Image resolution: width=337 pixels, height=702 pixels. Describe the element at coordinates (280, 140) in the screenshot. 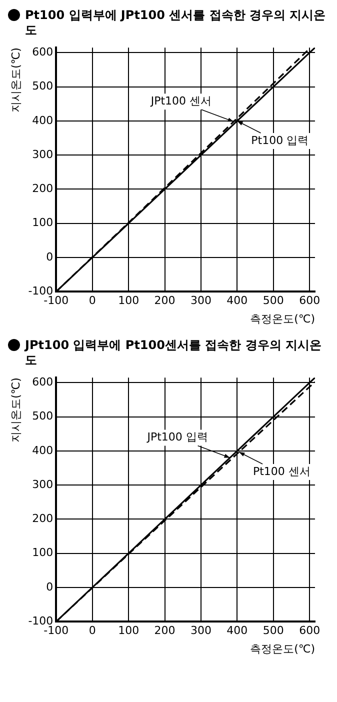

I see `annotation: Pt100 입력` at that location.